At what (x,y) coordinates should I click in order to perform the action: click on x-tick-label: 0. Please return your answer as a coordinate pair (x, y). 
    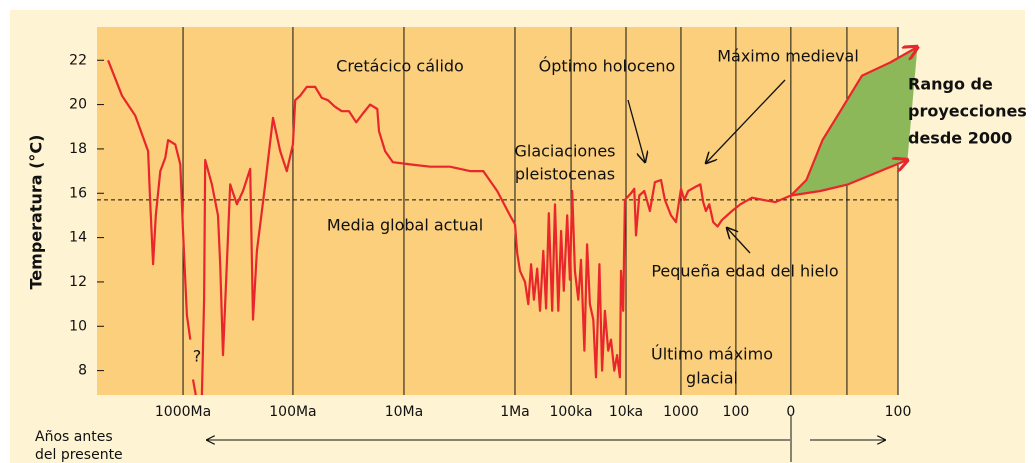
    Looking at the image, I should click on (790, 412).